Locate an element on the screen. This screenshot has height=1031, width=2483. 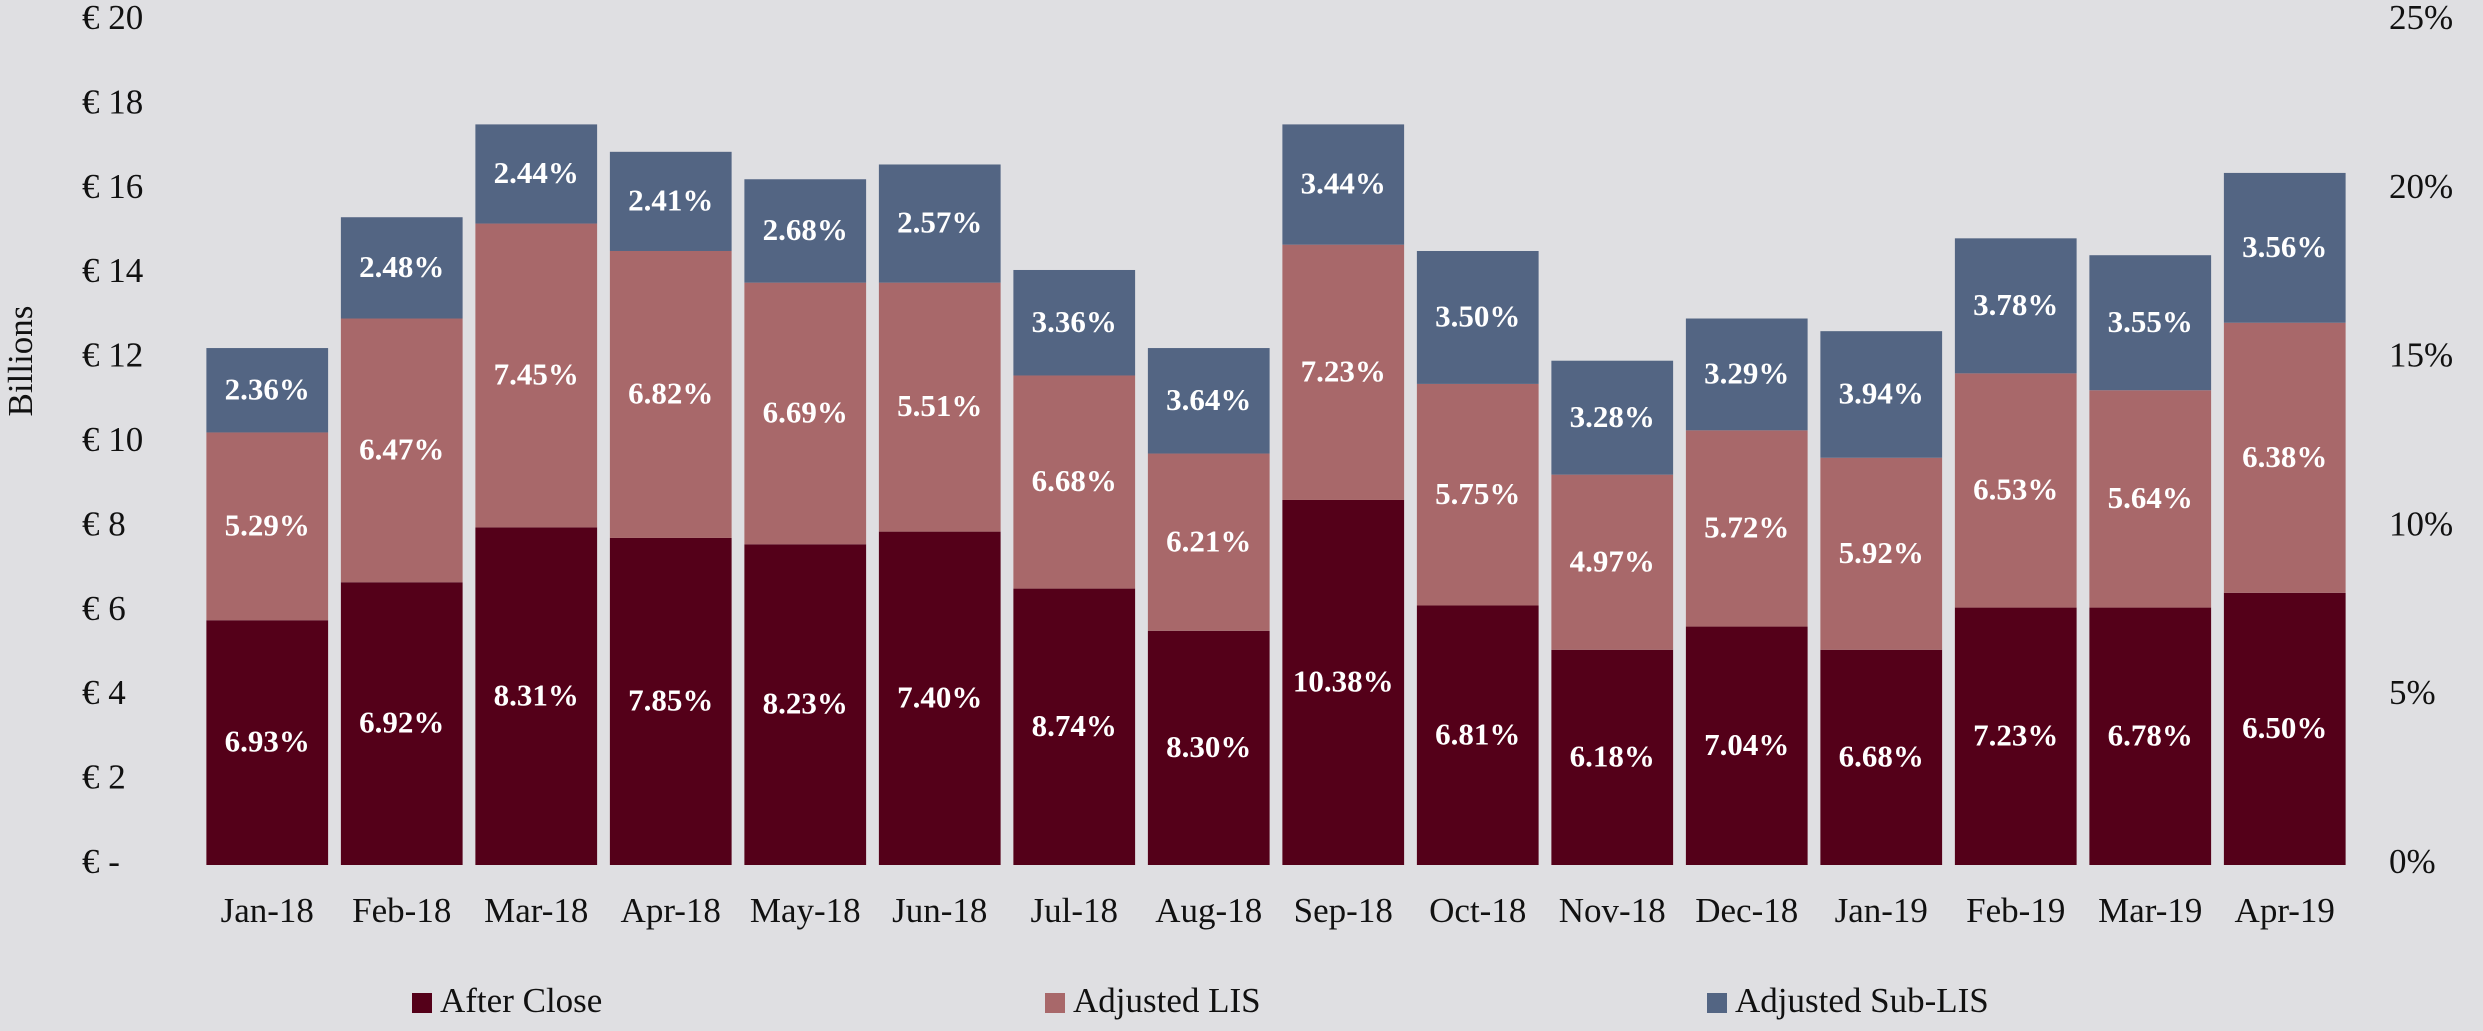
segment-label: 5.92% is located at coordinates (1881, 552).